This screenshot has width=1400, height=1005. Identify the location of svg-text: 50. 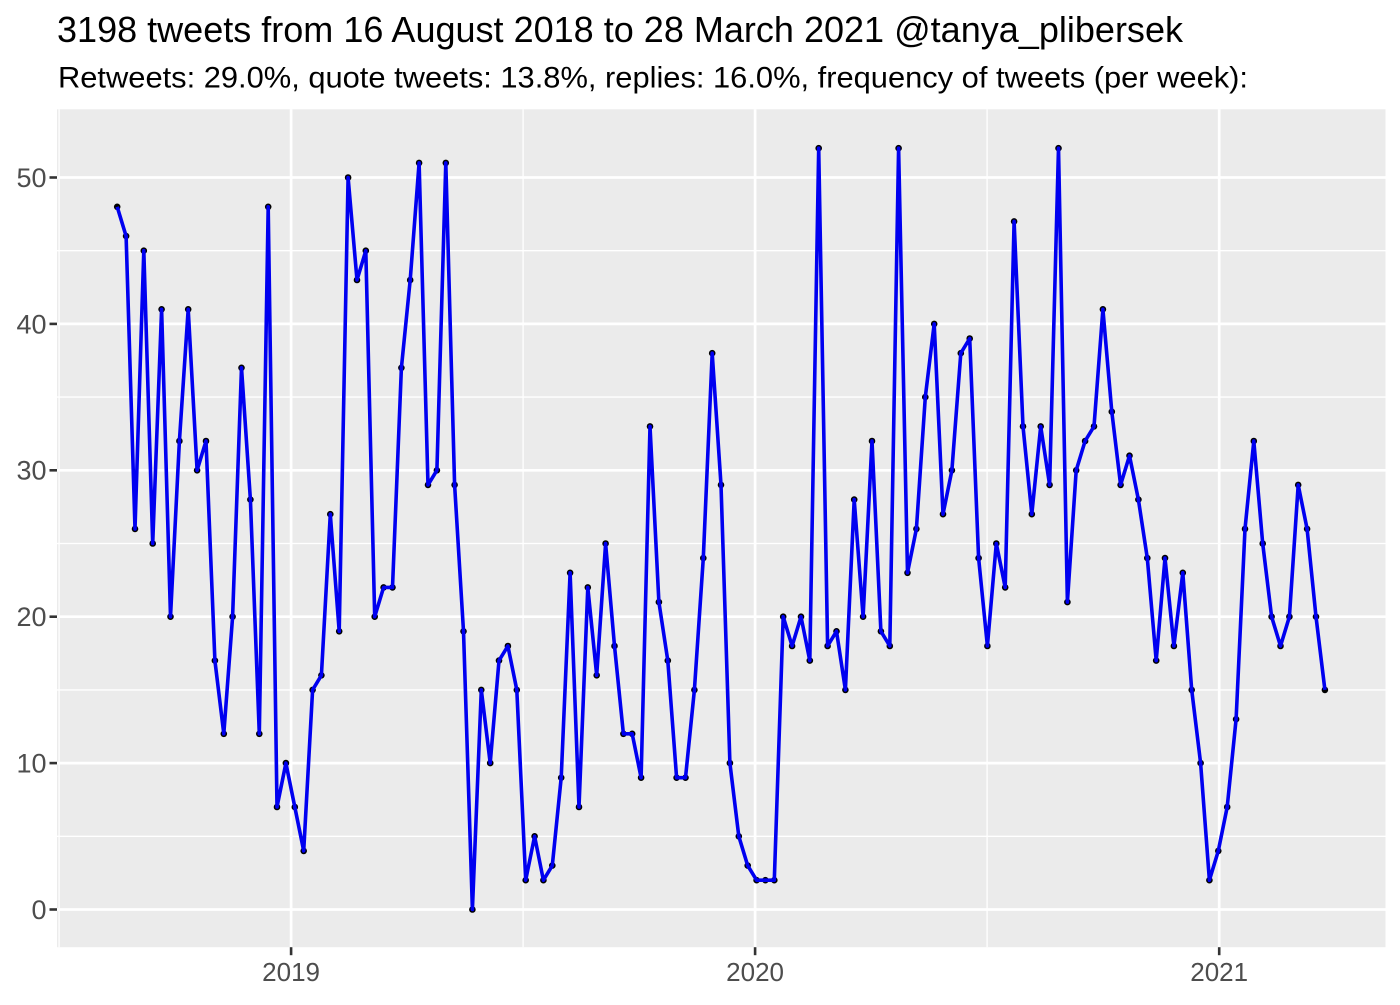
(31, 178).